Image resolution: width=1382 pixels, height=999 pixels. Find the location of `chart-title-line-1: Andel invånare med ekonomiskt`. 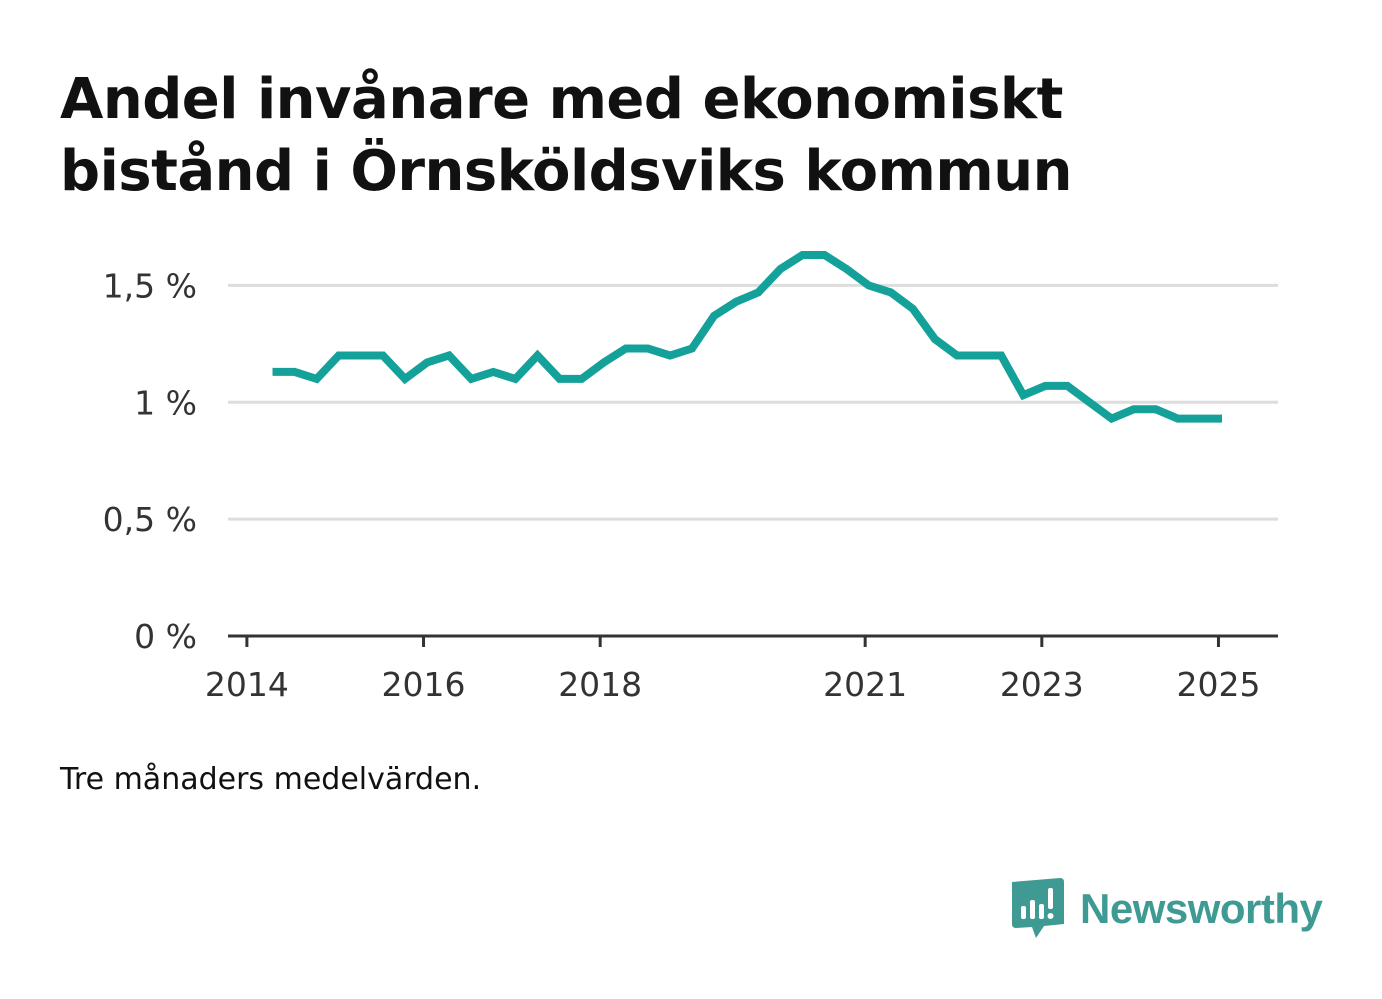

chart-title-line-1: Andel invånare med ekonomiskt is located at coordinates (561, 99).